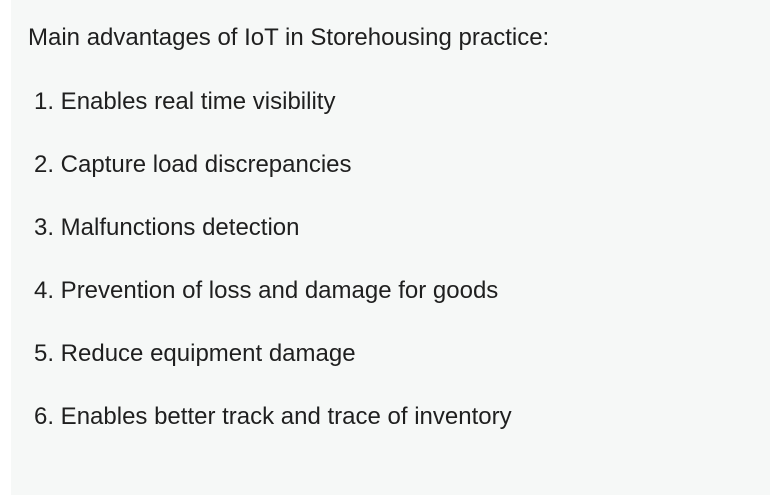 Image resolution: width=770 pixels, height=495 pixels. I want to click on list-item: 5. Reduce equipment damage, so click(195, 353).